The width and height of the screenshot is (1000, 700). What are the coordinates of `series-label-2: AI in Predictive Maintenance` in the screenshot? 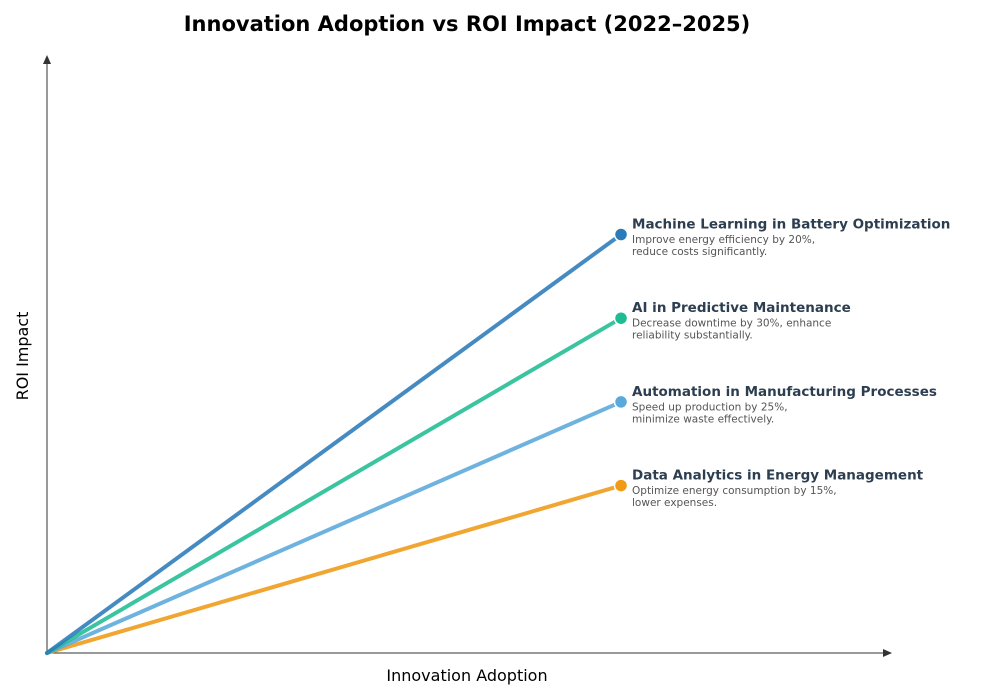 It's located at (741, 308).